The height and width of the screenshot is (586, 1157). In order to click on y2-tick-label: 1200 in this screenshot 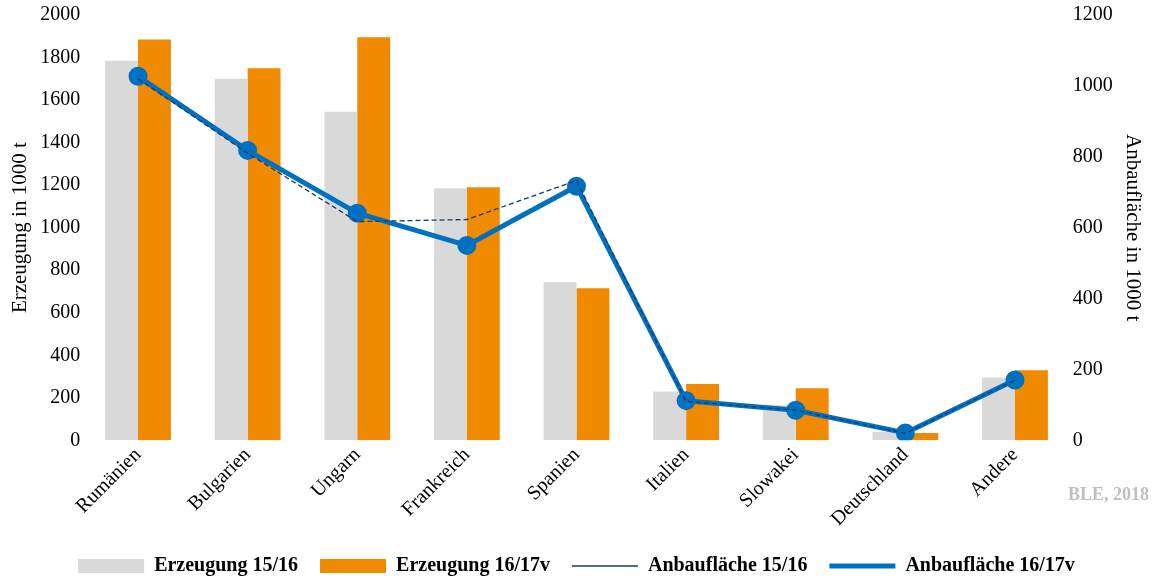, I will do `click(1092, 13)`.